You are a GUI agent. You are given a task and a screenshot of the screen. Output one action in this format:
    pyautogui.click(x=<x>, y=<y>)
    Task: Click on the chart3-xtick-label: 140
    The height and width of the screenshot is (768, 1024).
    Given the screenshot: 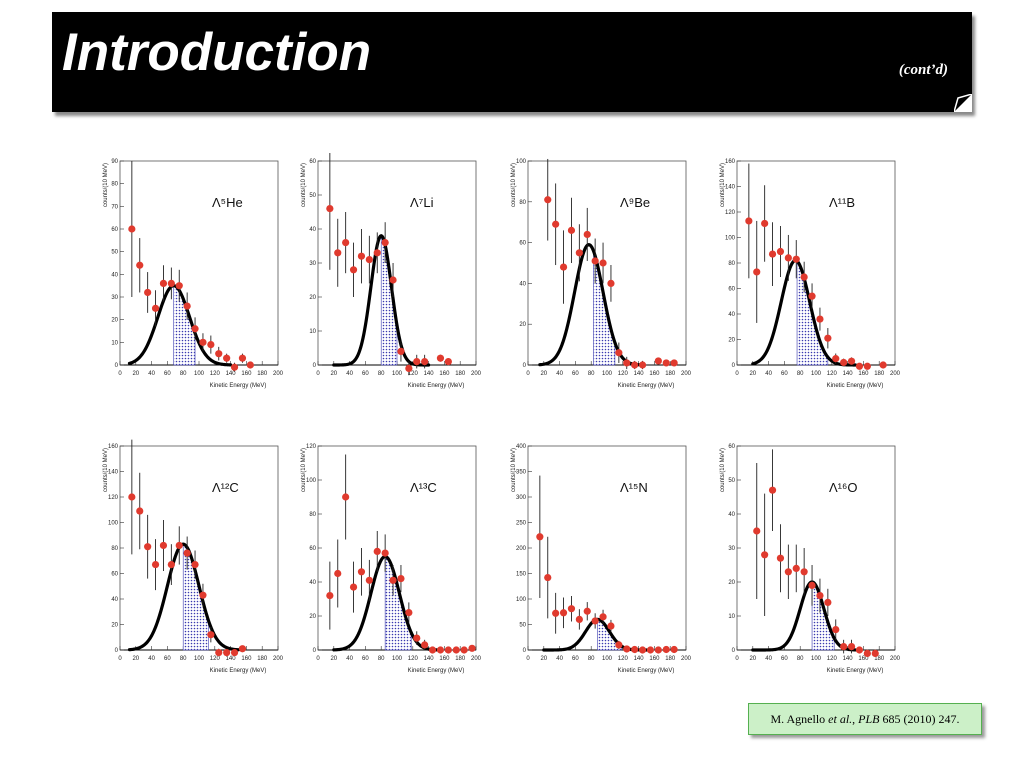 What is the action you would take?
    pyautogui.click(x=848, y=374)
    